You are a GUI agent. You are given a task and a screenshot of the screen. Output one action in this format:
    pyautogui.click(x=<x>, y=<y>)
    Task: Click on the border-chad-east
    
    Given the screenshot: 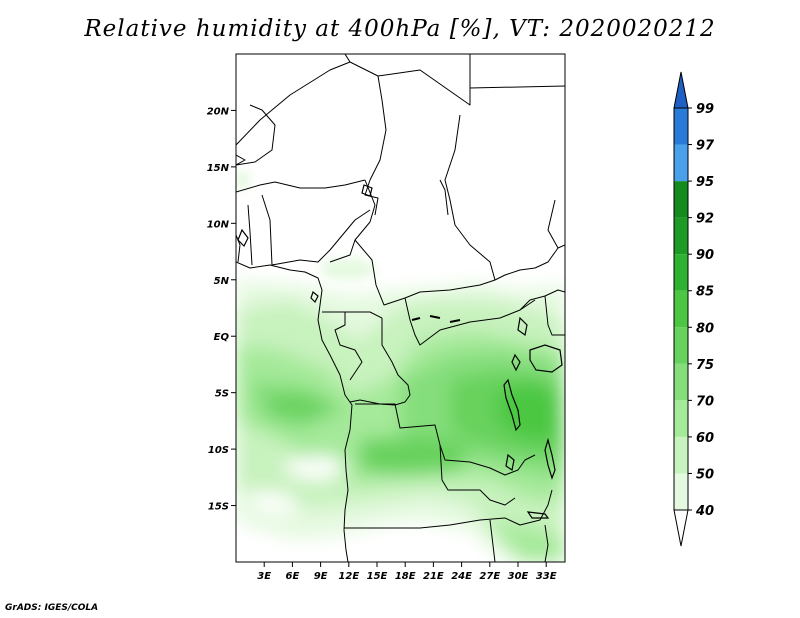 What is the action you would take?
    pyautogui.click(x=444, y=197)
    